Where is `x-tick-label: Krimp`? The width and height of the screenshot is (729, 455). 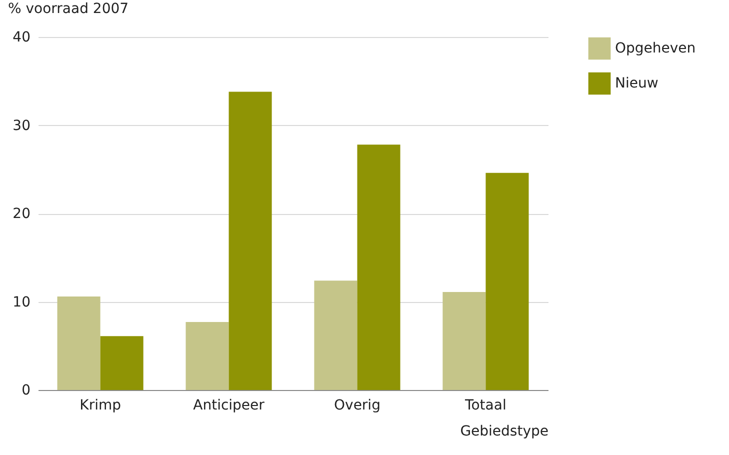
x-tick-label: Krimp is located at coordinates (101, 406).